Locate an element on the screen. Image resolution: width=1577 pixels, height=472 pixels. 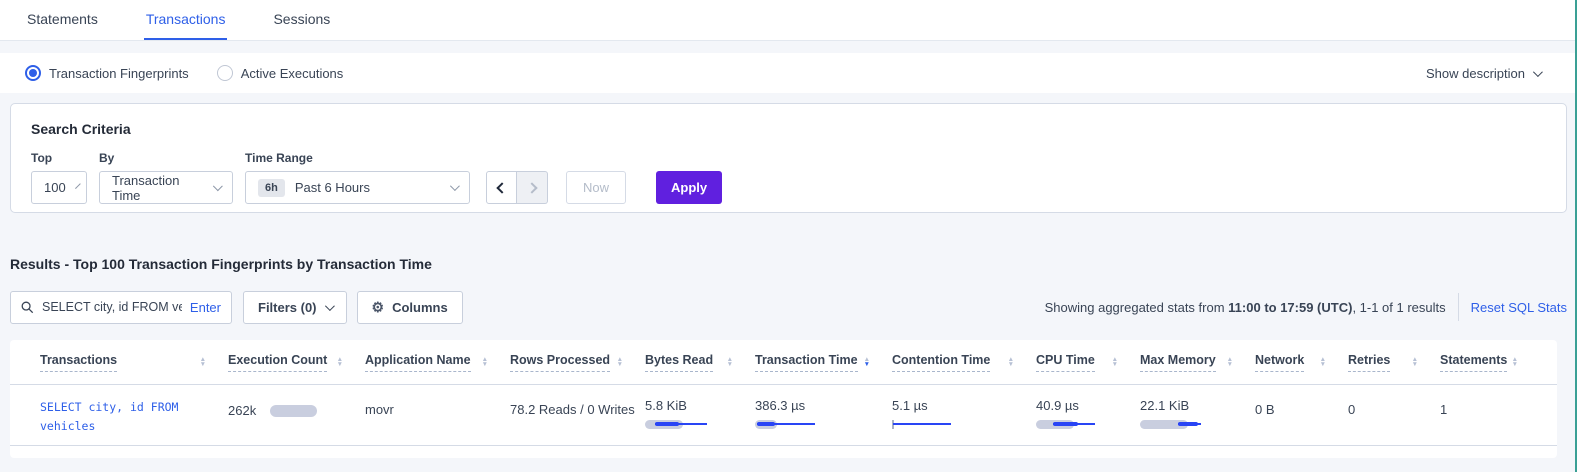
max-memory-value: 22.1 KiB is located at coordinates (1165, 405).